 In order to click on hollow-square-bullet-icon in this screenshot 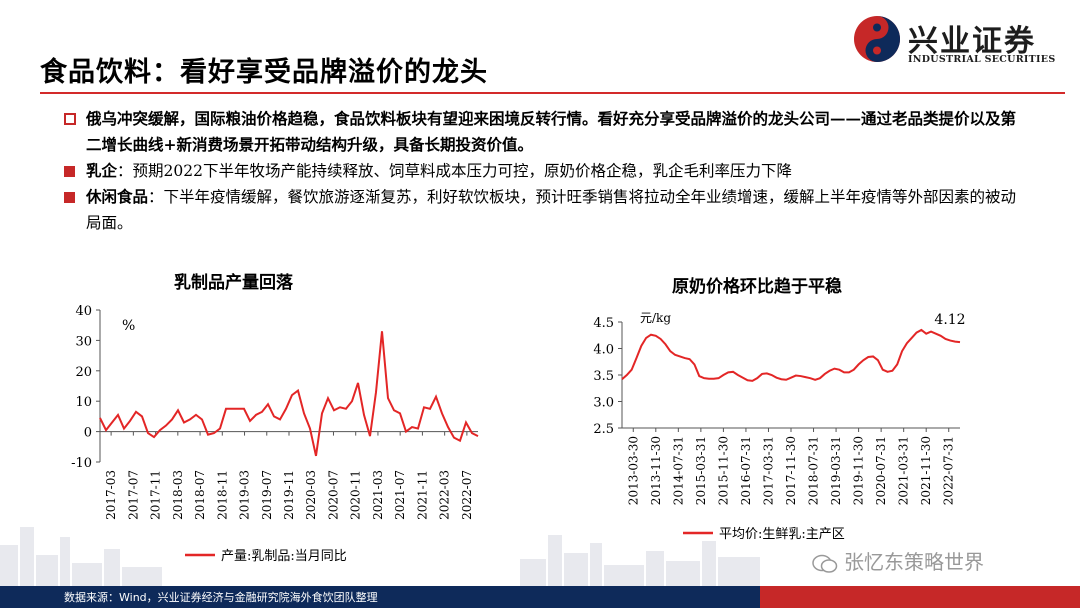, I will do `click(70, 119)`.